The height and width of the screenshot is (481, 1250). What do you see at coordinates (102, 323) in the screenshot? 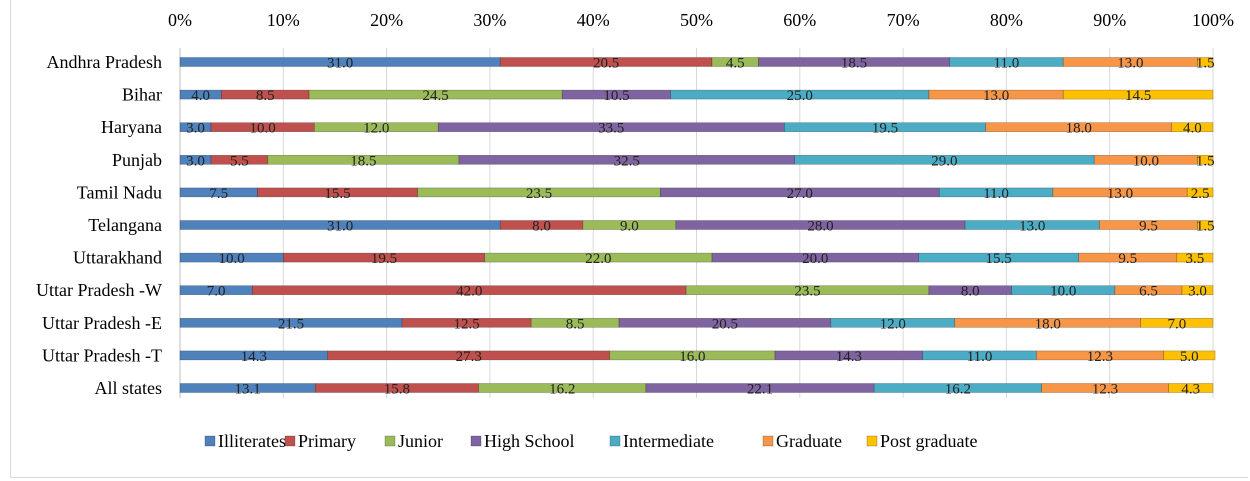
I see `category-label: Uttar Pradesh -E` at bounding box center [102, 323].